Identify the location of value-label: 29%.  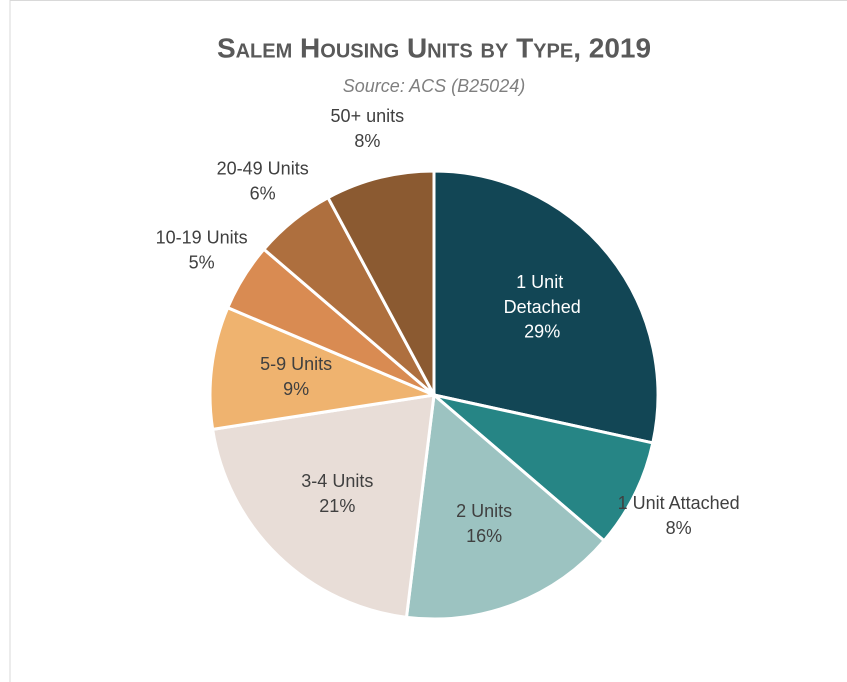
(542, 332).